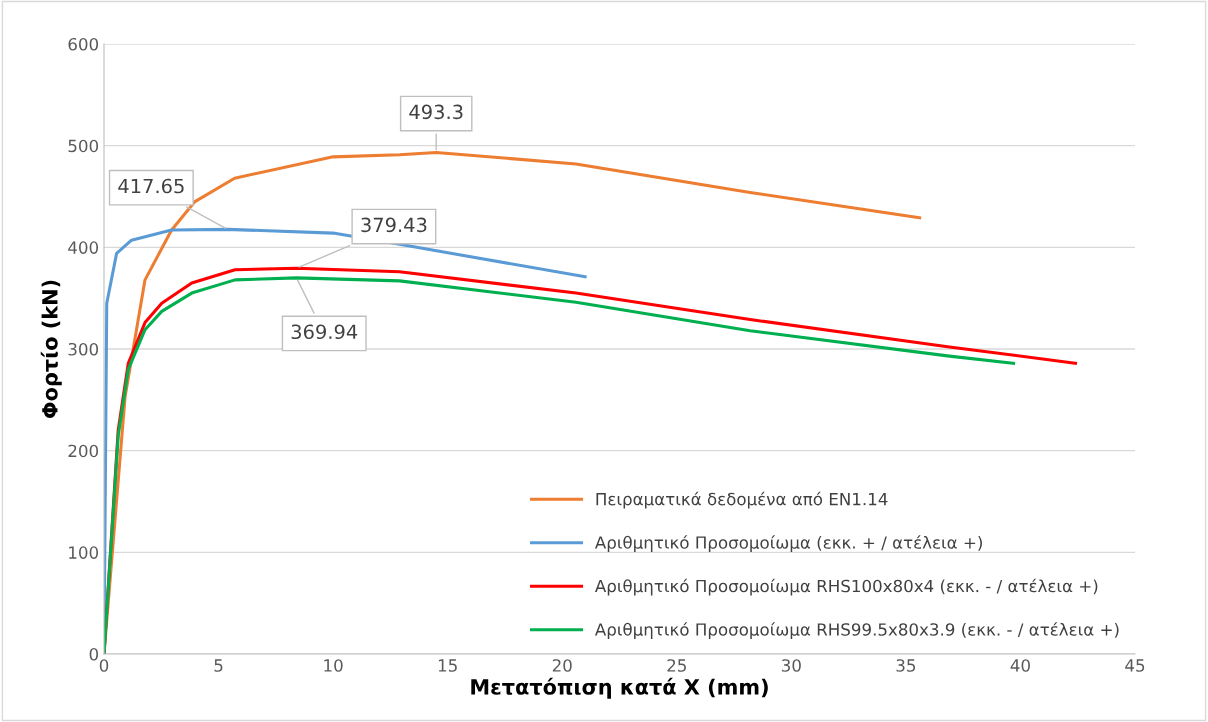 Image resolution: width=1208 pixels, height=722 pixels. I want to click on legend-label: Αριθμητικό Προσομοίωμα (εκκ. + / ατέλεια +), so click(788, 544).